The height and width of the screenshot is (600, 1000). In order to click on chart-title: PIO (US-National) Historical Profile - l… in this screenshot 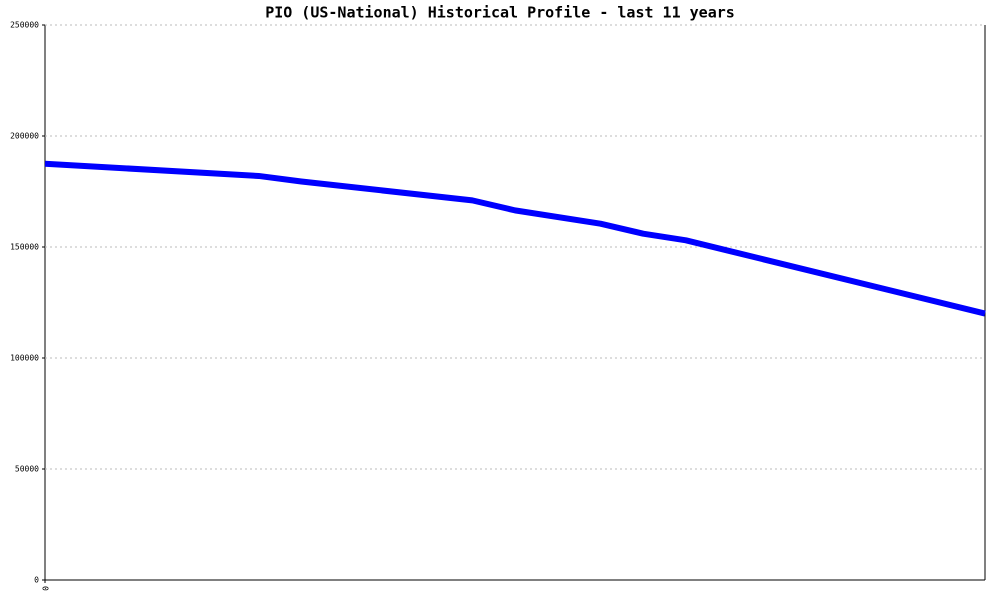, I will do `click(500, 13)`.